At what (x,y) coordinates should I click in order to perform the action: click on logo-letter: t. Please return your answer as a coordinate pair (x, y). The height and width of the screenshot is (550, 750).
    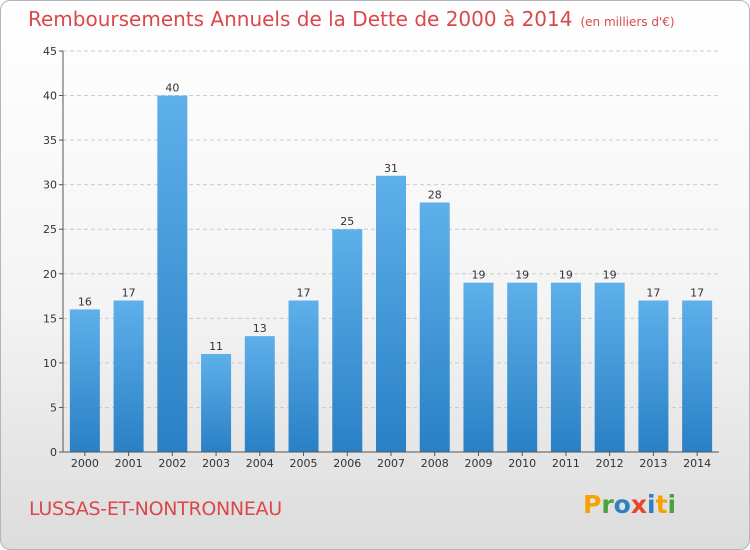
    Looking at the image, I should click on (661, 504).